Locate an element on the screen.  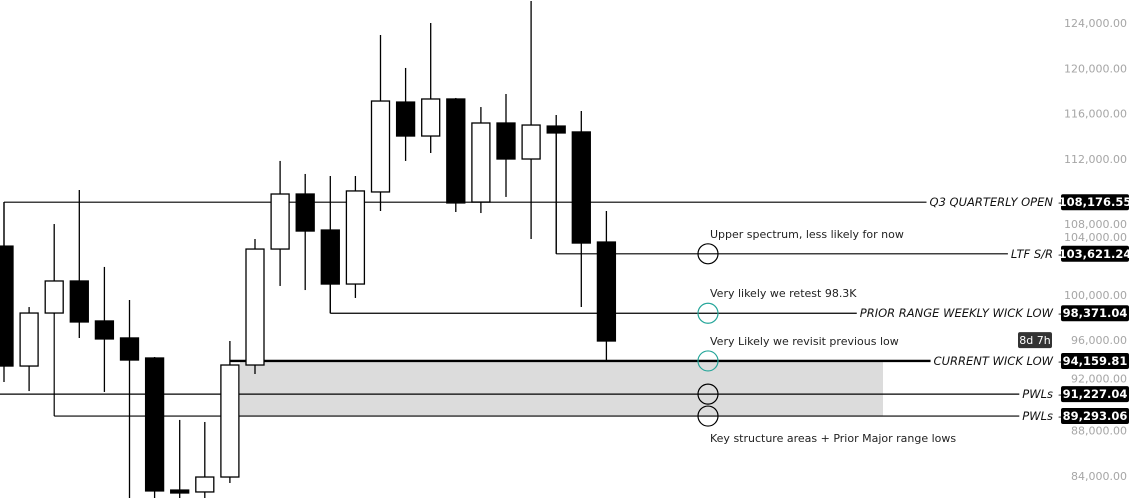
price-label: 98,371.04 is located at coordinates (1095, 313).